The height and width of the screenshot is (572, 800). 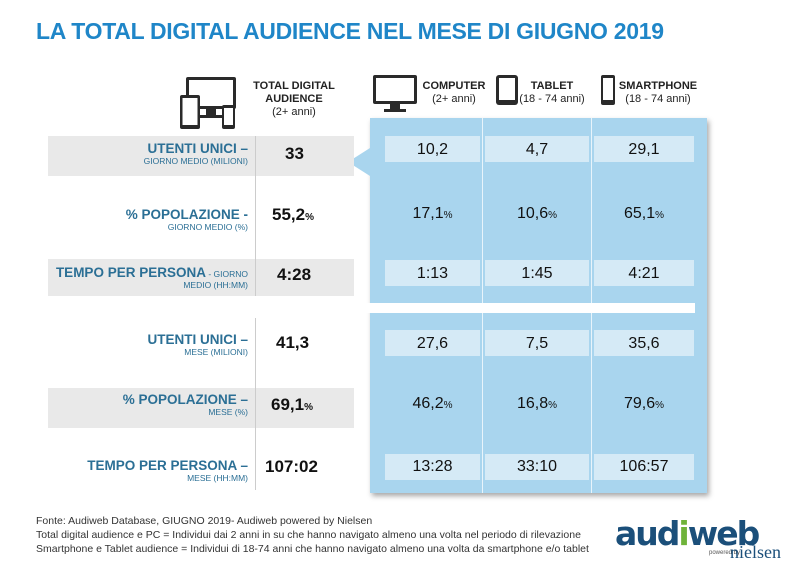 What do you see at coordinates (167, 465) in the screenshot?
I see `row-label-6-main: TEMPO PER PERSONA –` at bounding box center [167, 465].